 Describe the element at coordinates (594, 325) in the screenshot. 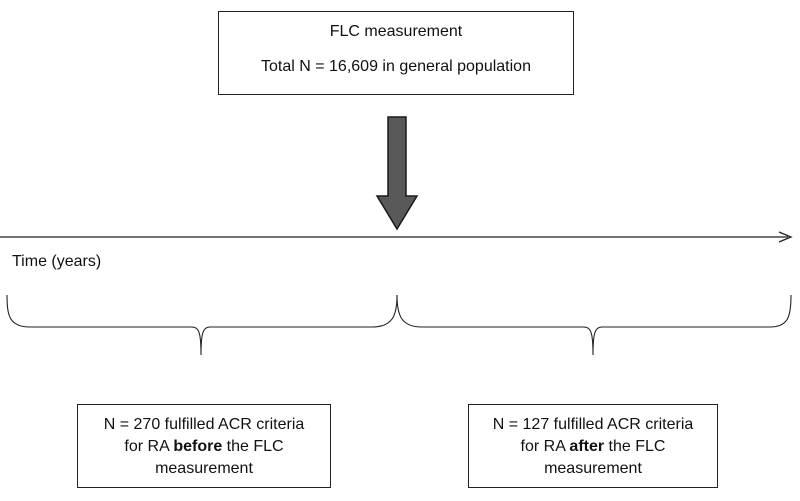

I see `right-brace` at that location.